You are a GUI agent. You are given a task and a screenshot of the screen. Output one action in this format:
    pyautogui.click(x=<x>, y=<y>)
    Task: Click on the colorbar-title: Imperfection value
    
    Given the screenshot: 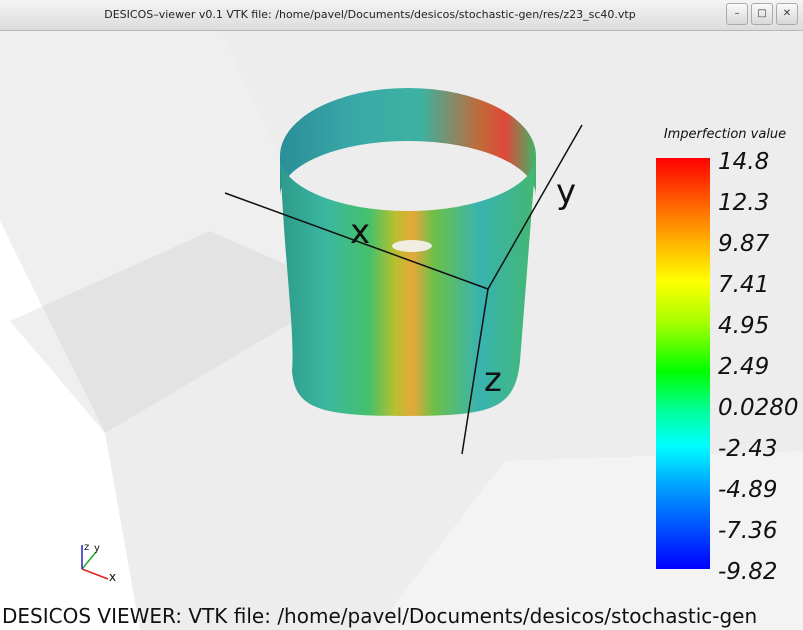 What is the action you would take?
    pyautogui.click(x=725, y=134)
    